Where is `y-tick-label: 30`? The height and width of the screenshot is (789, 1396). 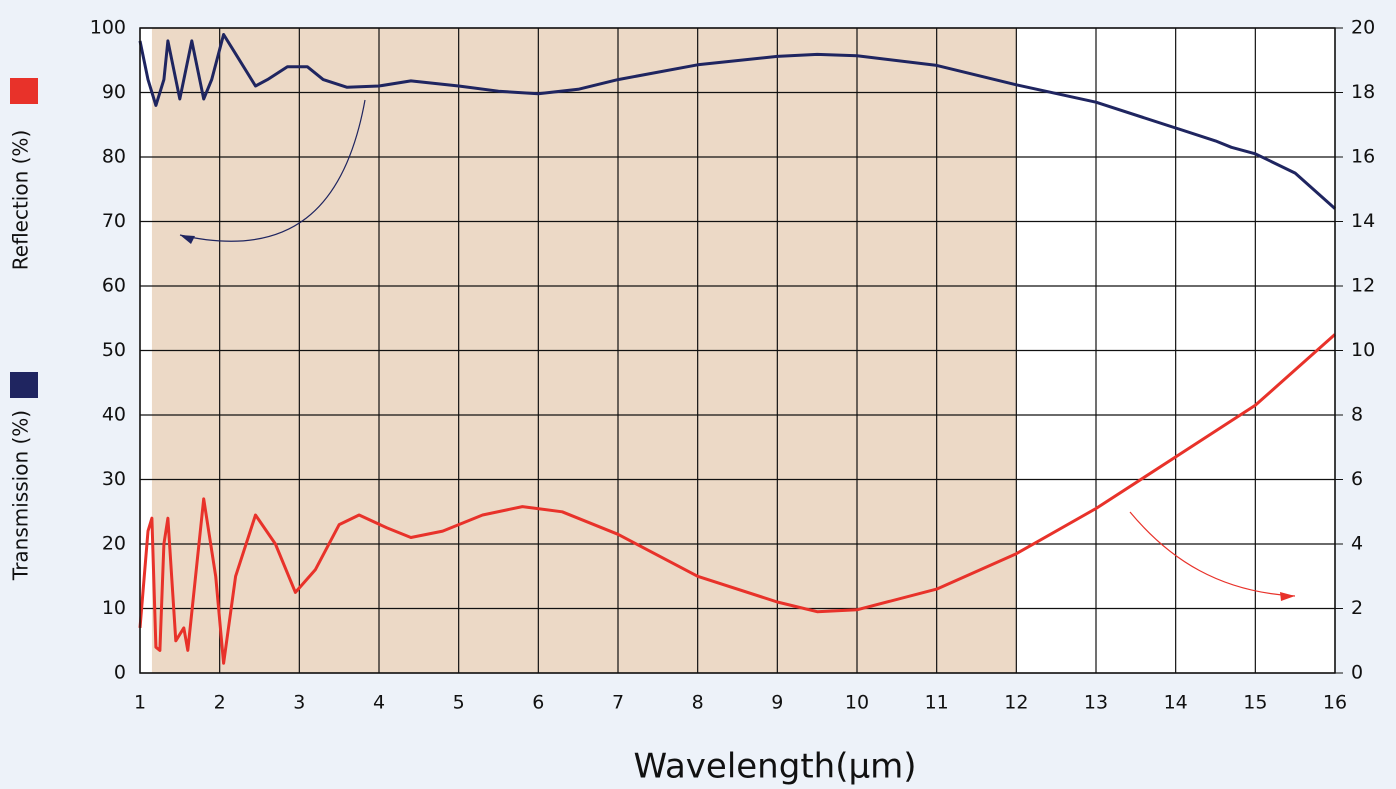 y-tick-label: 30 is located at coordinates (114, 479).